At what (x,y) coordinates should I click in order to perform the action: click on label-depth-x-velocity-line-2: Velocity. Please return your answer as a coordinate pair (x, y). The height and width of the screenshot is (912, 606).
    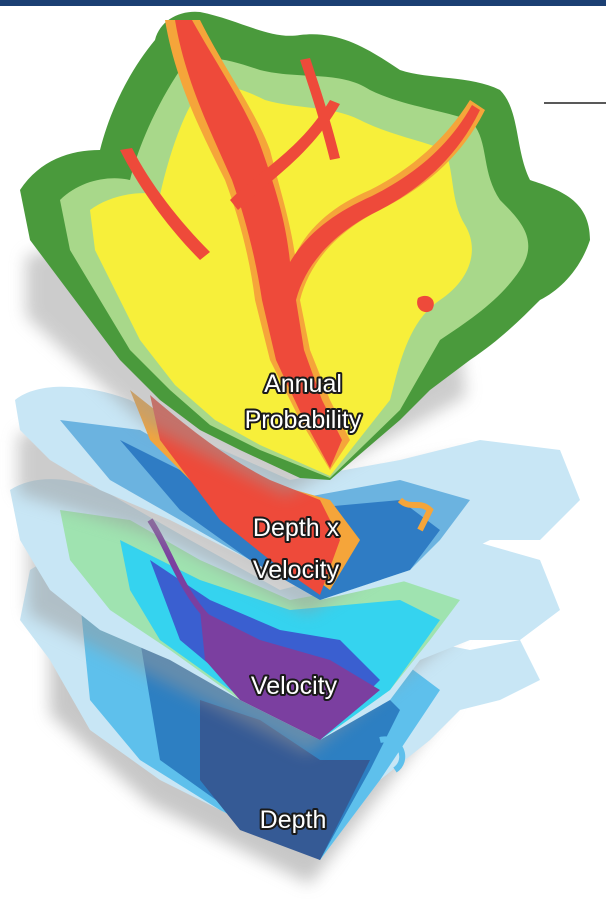
    Looking at the image, I should click on (296, 570).